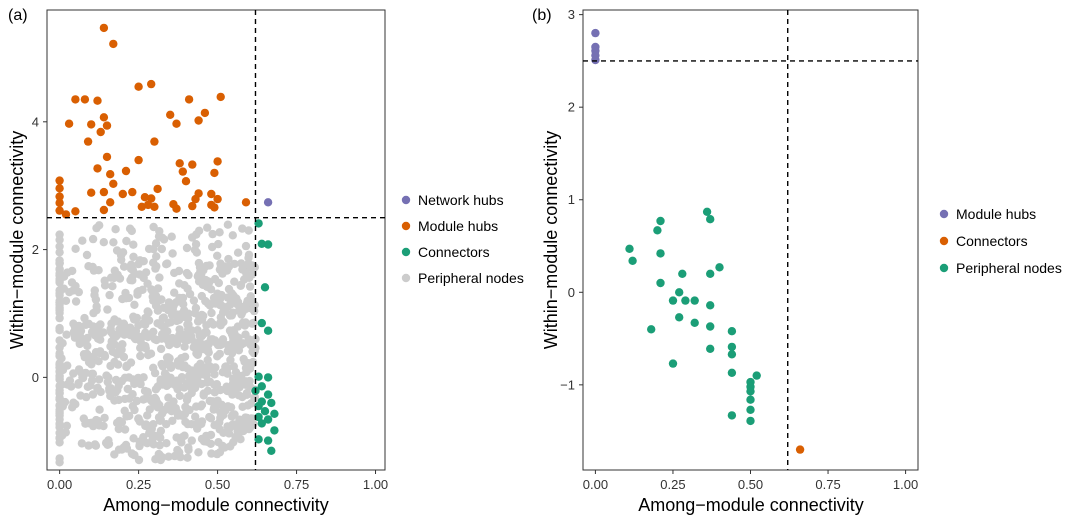 The image size is (1076, 522). I want to click on b-y-tick-label: 0, so click(571, 292).